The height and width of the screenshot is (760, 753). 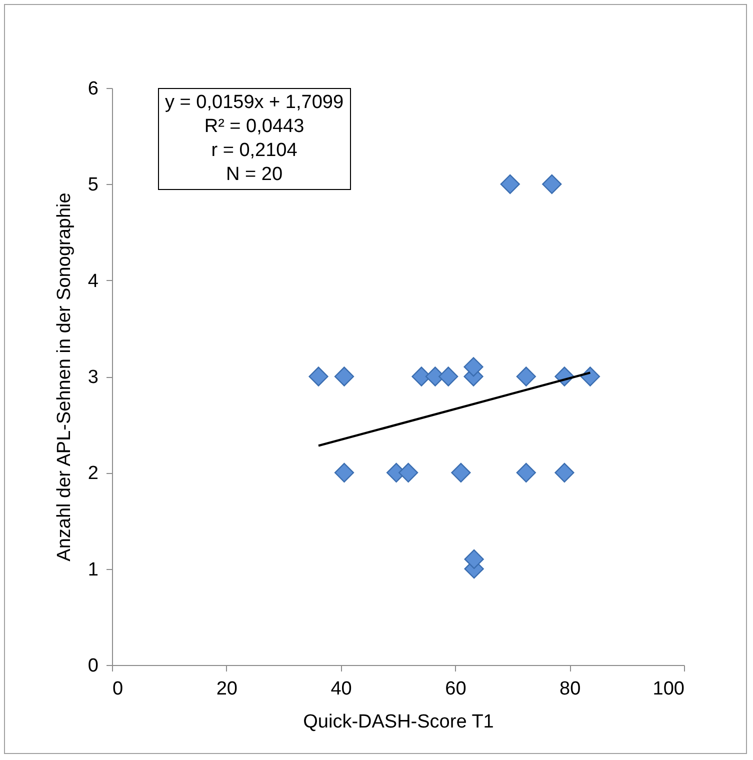 What do you see at coordinates (570, 689) in the screenshot?
I see `x-tick-label: 80` at bounding box center [570, 689].